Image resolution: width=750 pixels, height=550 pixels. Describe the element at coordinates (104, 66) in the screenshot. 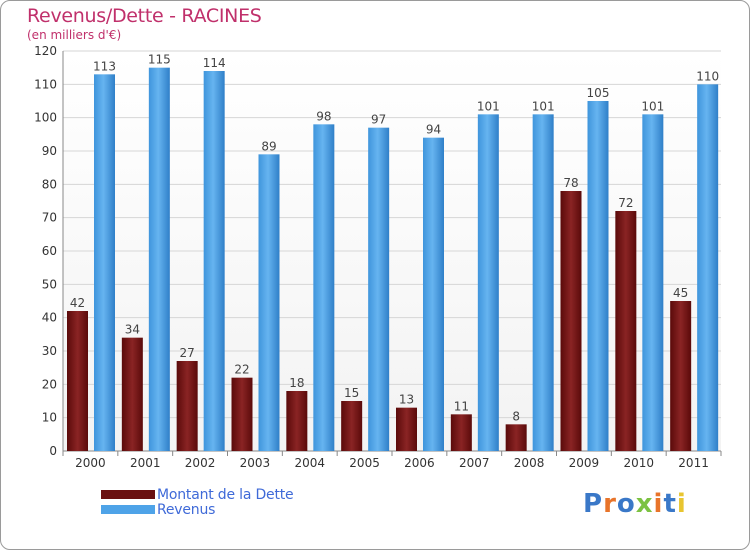

I see `data-label: 113` at that location.